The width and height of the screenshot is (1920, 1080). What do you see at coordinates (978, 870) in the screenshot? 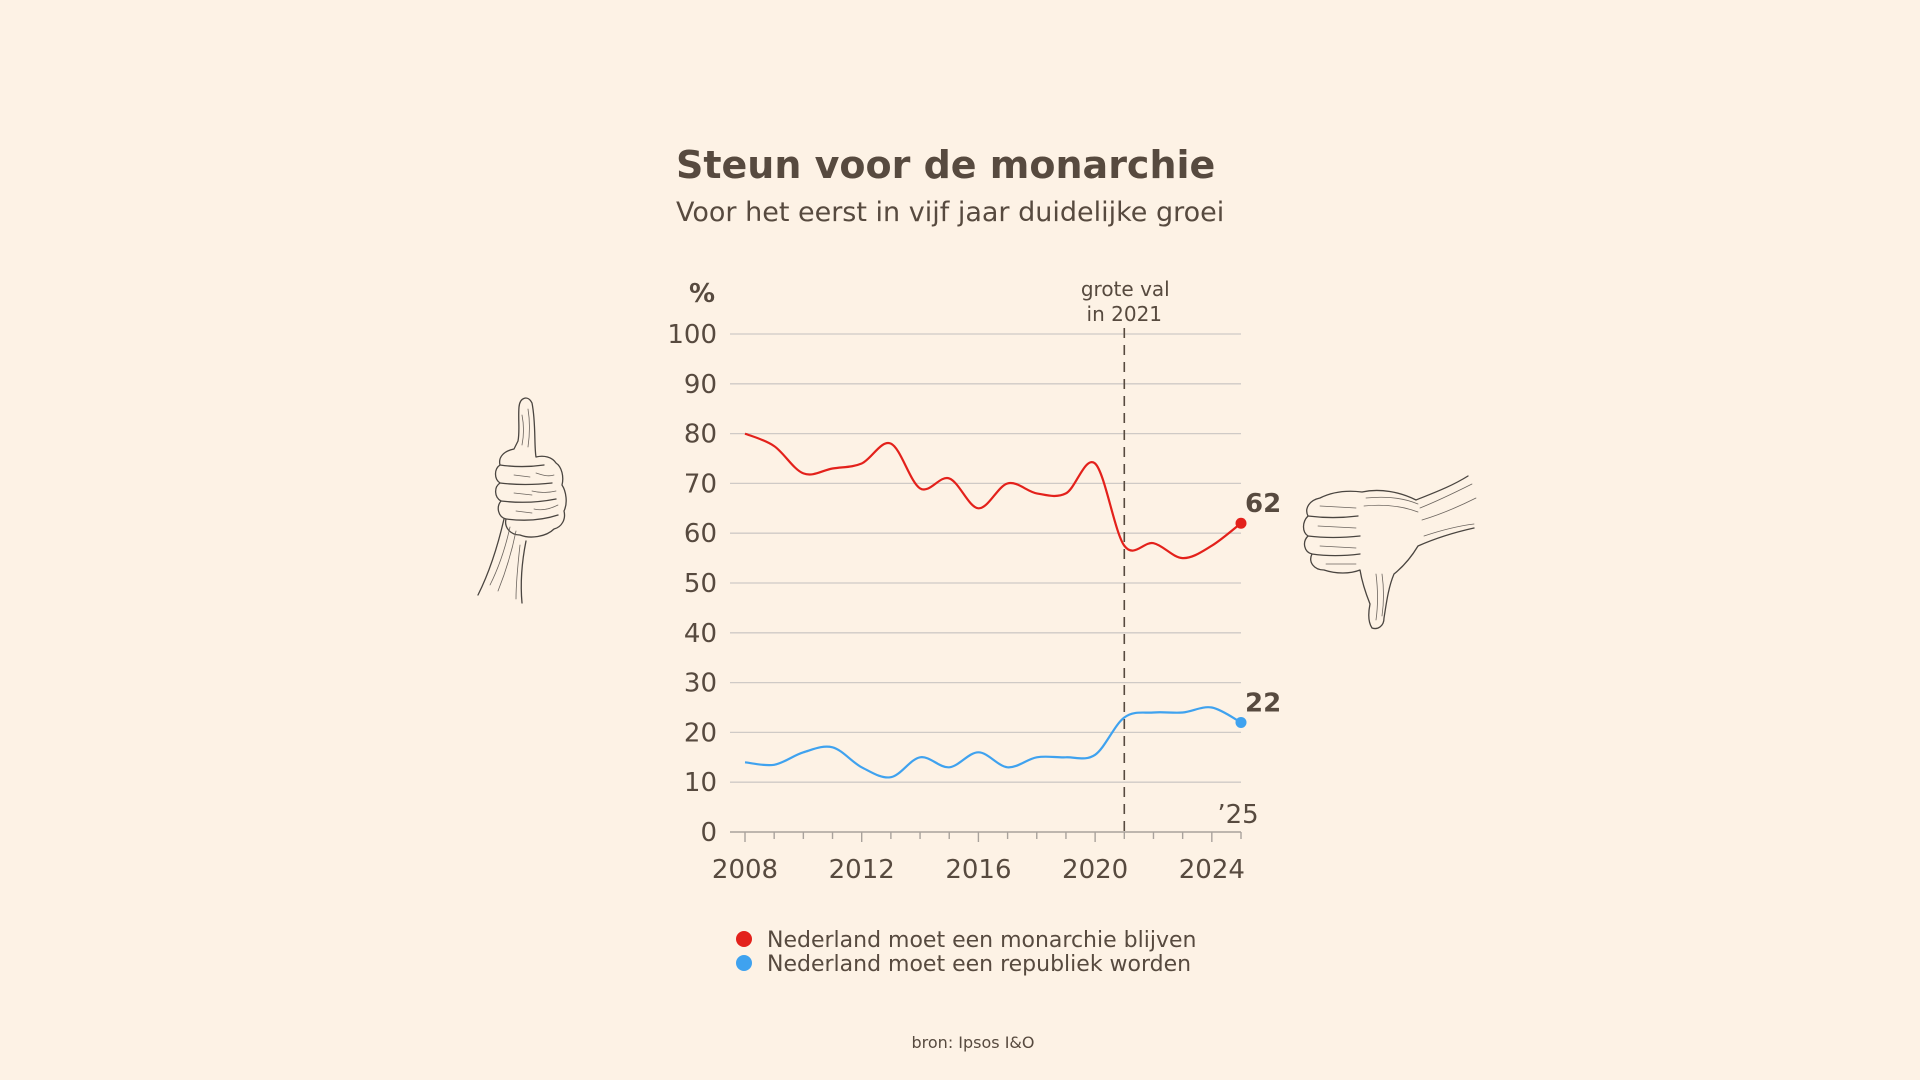
I see `x-tick-label: 2016` at bounding box center [978, 870].